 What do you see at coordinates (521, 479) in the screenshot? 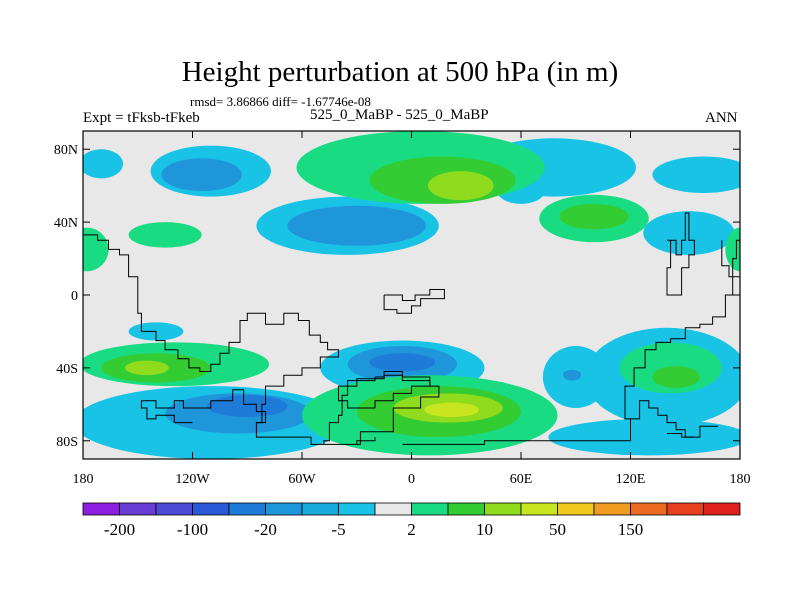
I see `x-tick-label: 60E` at bounding box center [521, 479].